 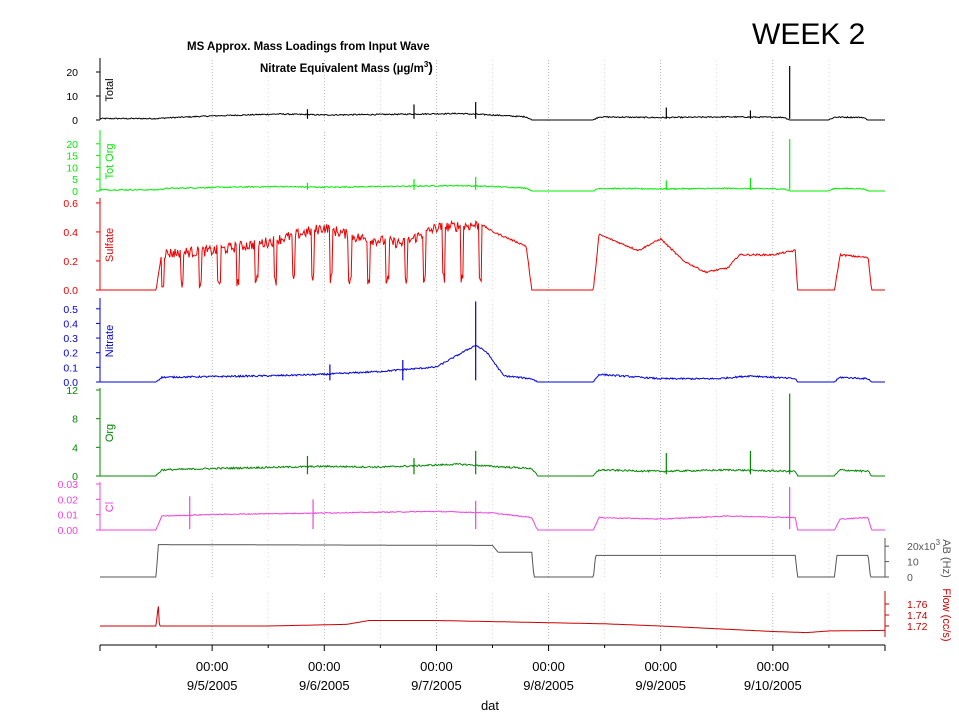 I want to click on y-tick-label: 0.03, so click(x=68, y=485).